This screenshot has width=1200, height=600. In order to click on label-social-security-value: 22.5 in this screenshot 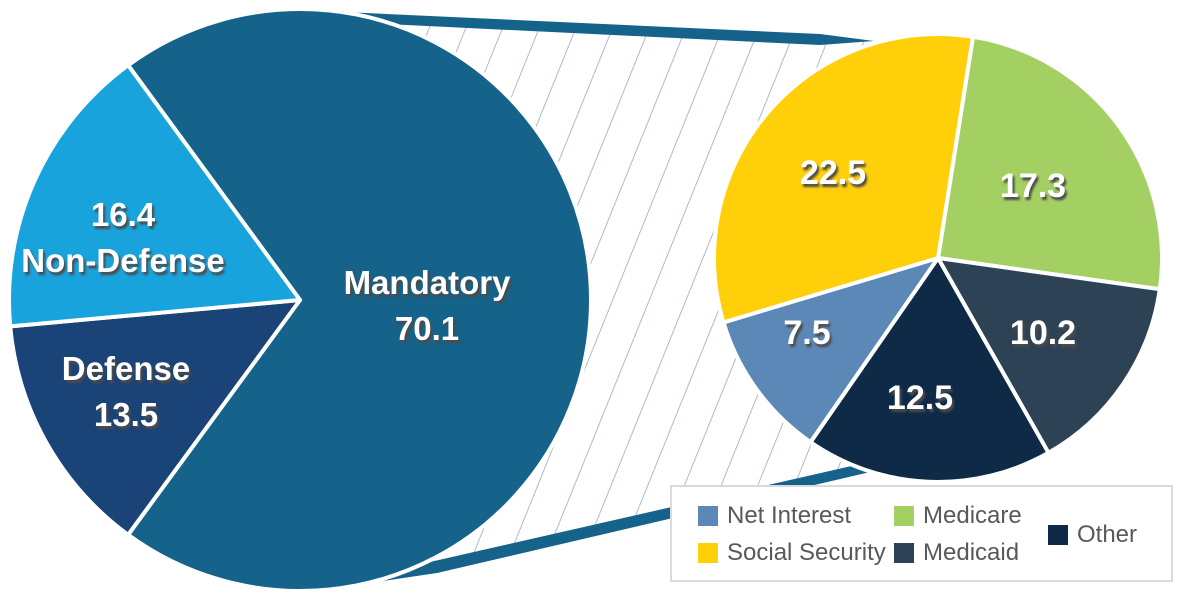, I will do `click(833, 173)`.